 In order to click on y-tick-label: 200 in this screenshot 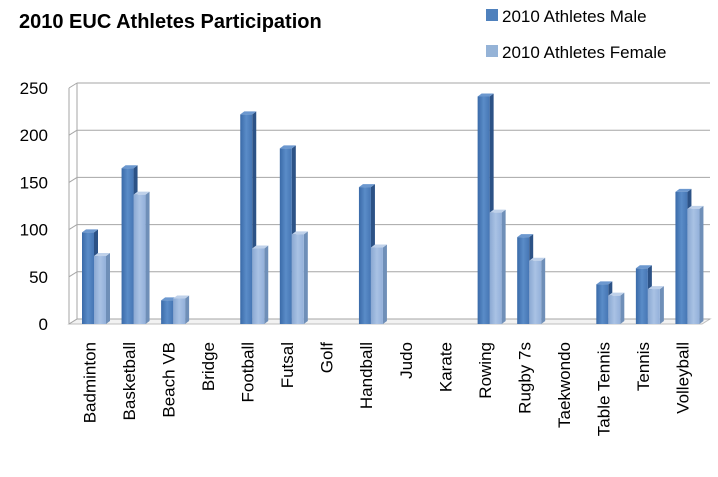, I will do `click(34, 135)`.